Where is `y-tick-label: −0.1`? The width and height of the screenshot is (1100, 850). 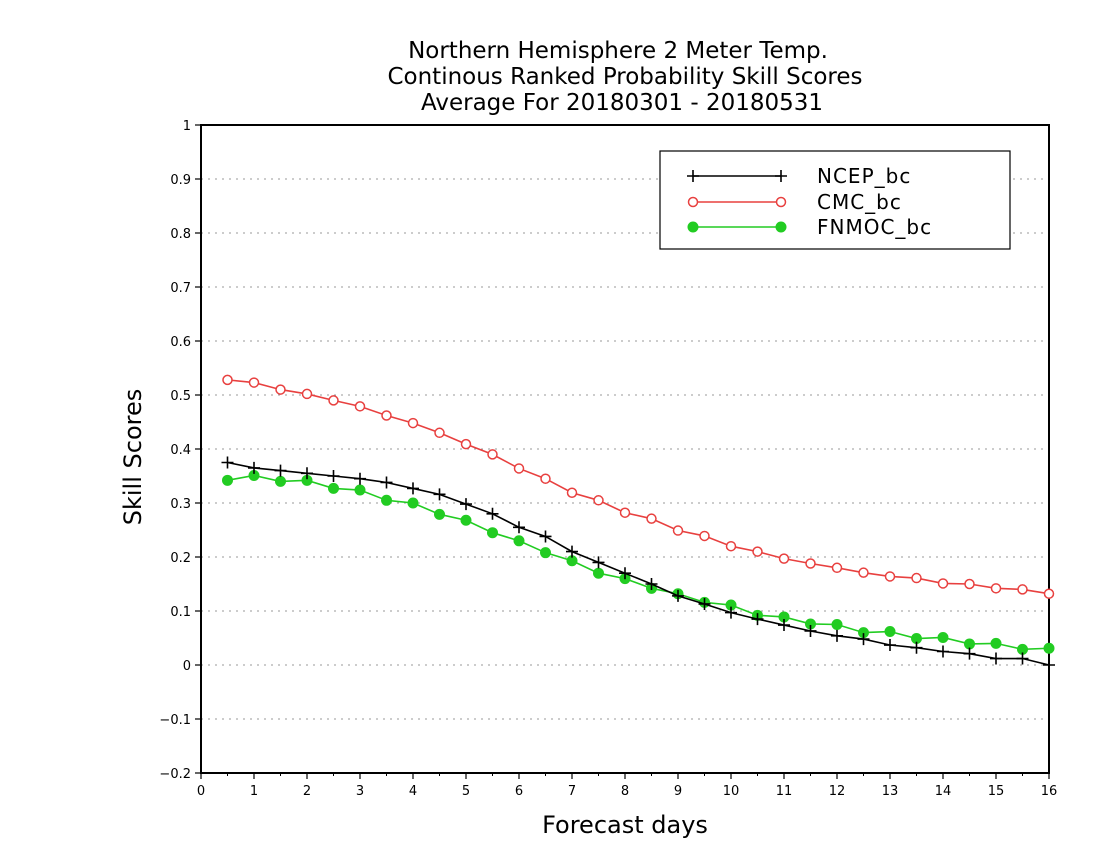
y-tick-label: −0.1 is located at coordinates (175, 720).